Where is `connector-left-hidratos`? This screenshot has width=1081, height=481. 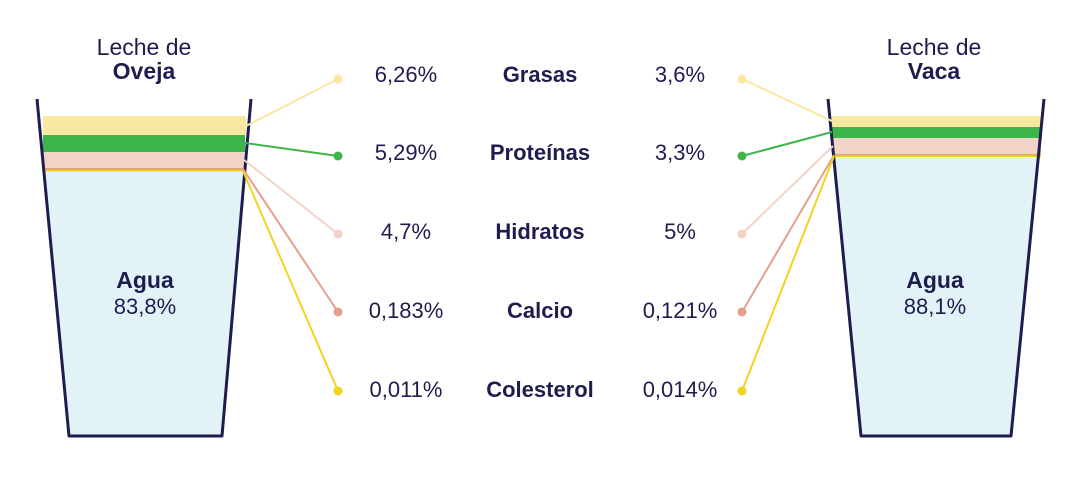
connector-left-hidratos is located at coordinates (291, 197).